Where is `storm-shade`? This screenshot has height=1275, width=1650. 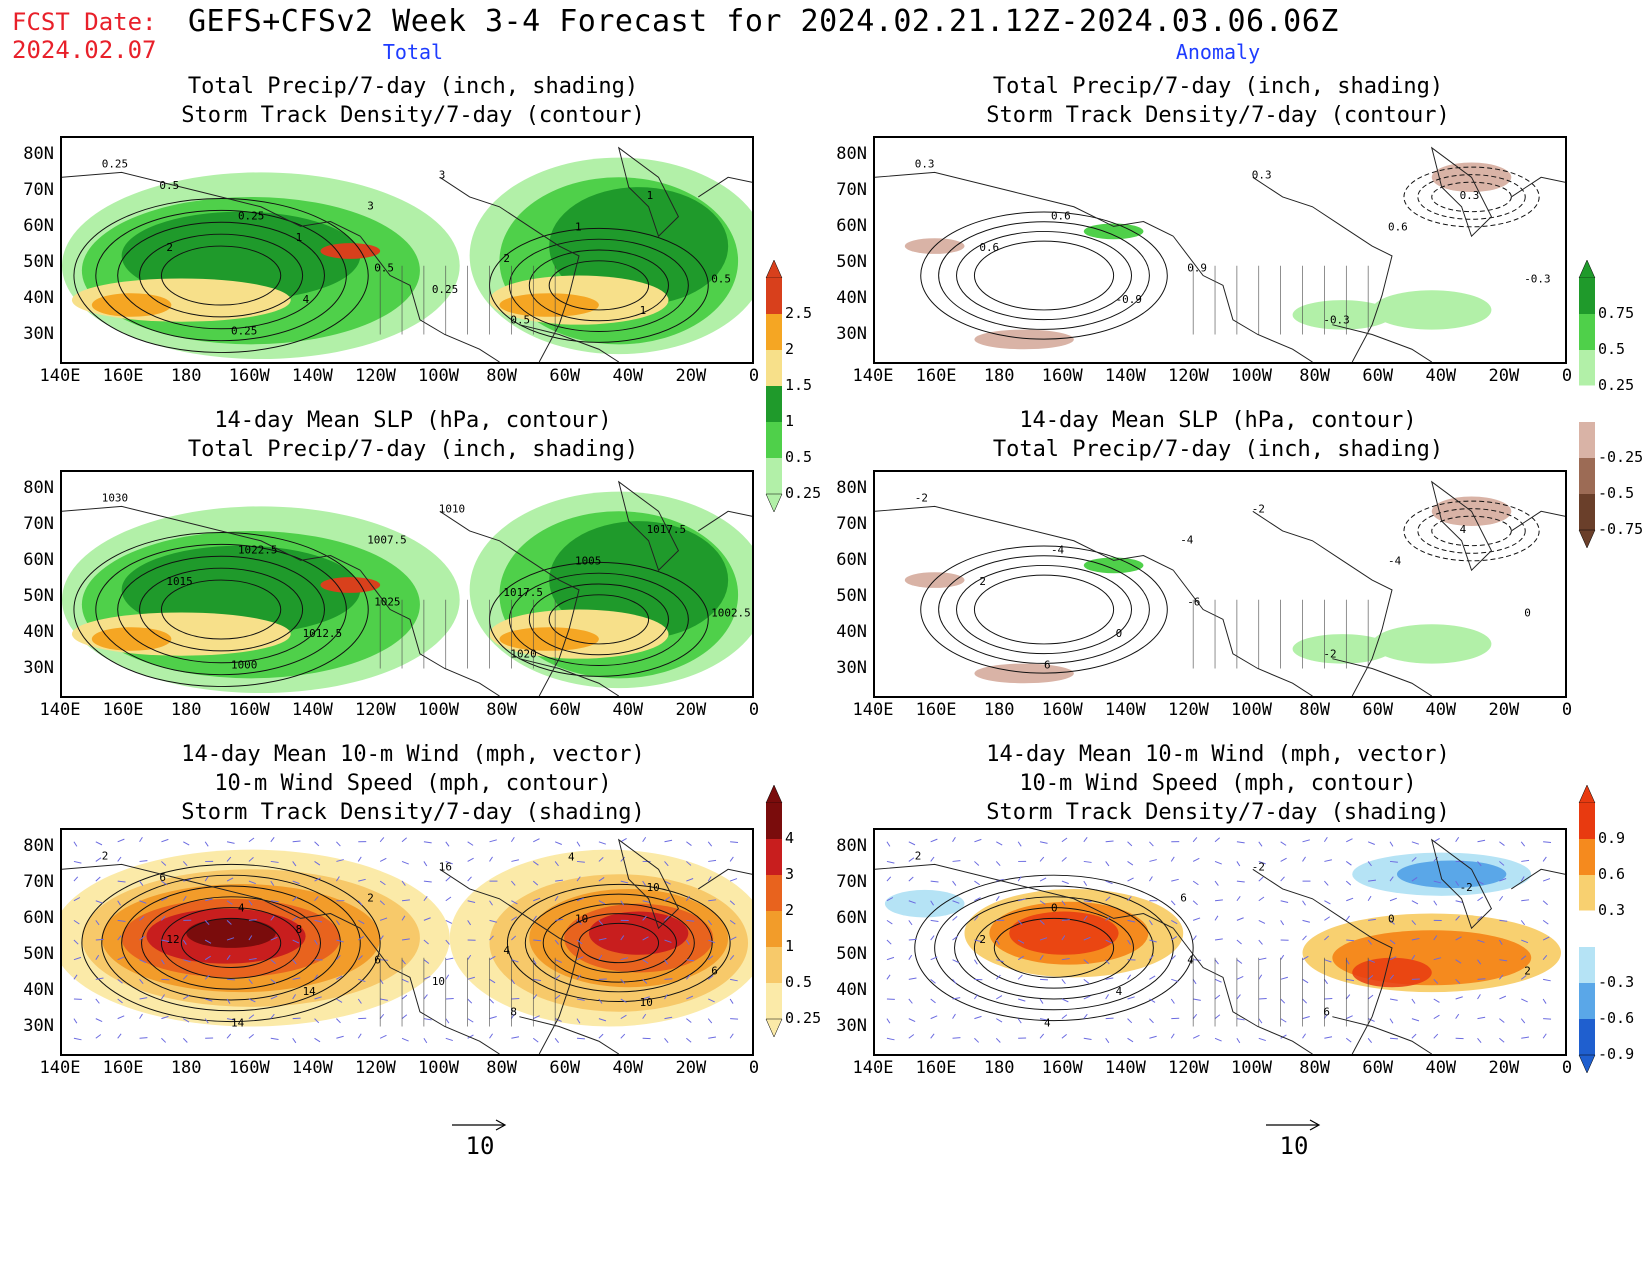
storm-shade is located at coordinates (231, 933).